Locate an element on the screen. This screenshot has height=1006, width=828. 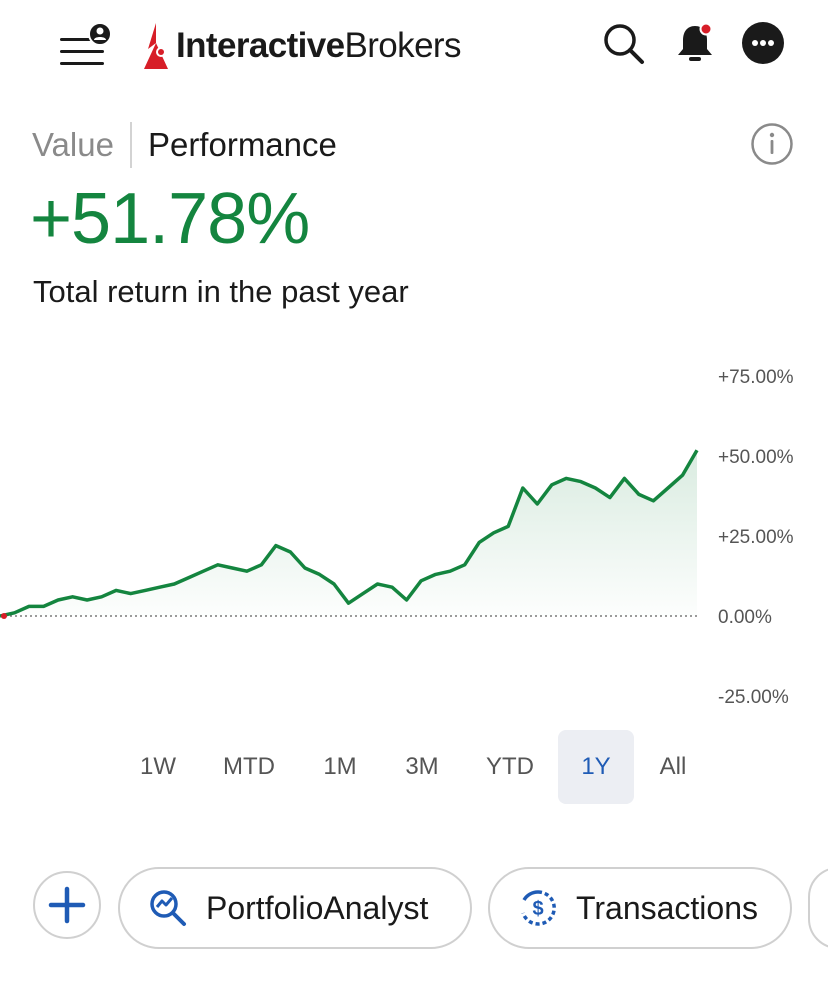
transactions-button: $ Transactions is located at coordinates (640, 908).